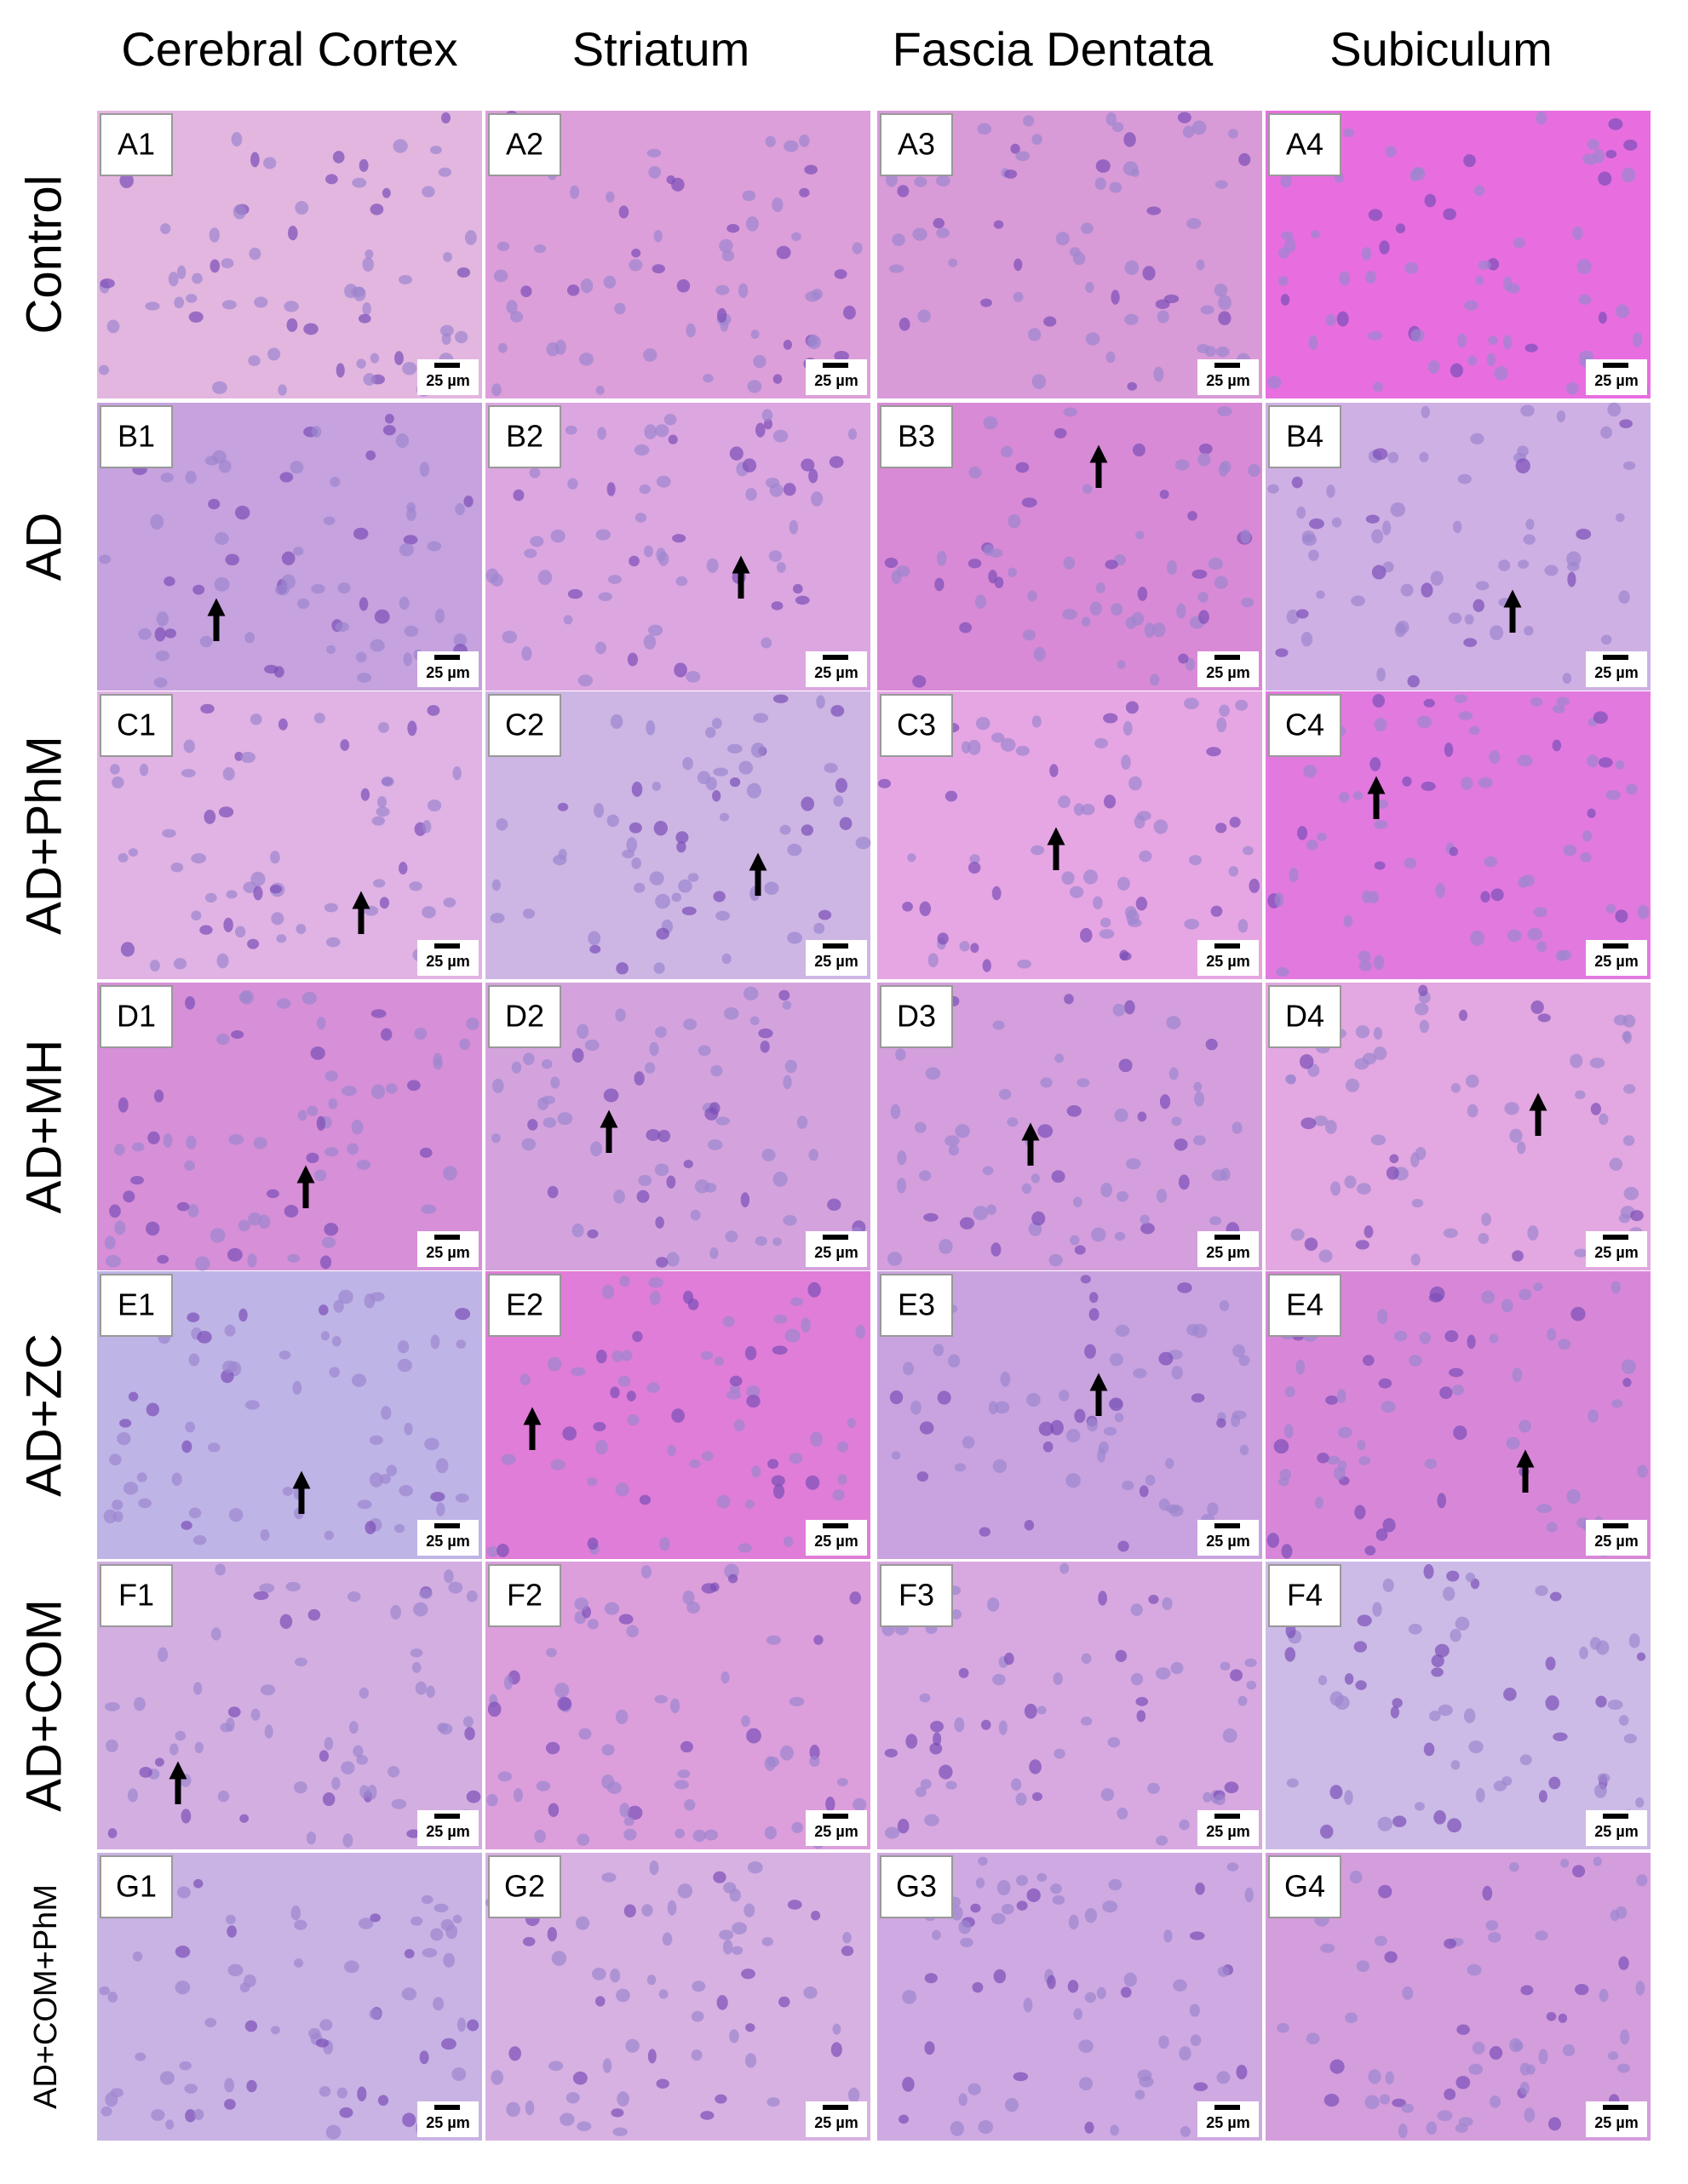 The image size is (1688, 2184). Describe the element at coordinates (44, 255) in the screenshot. I see `row-label: Control` at that location.